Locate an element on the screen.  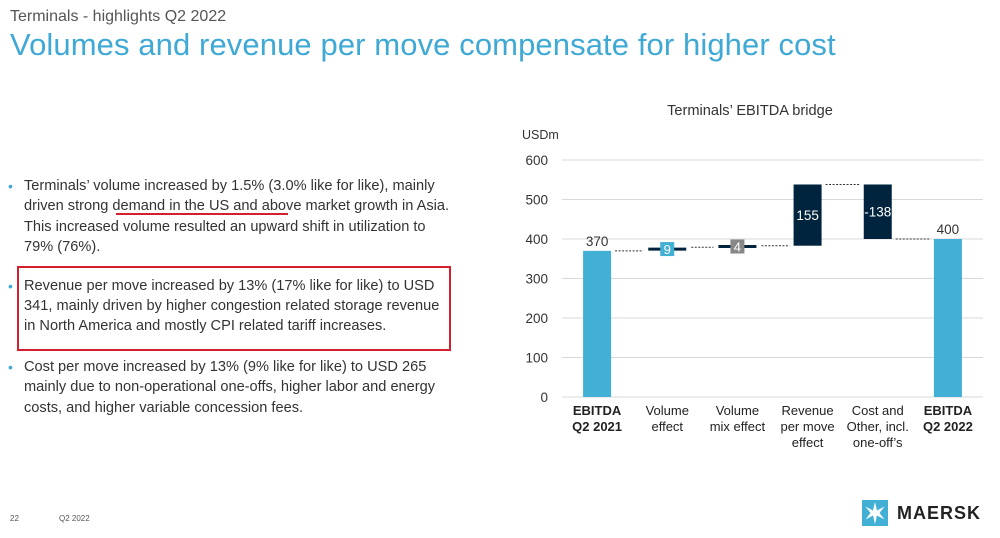
highlight-underline is located at coordinates (202, 214).